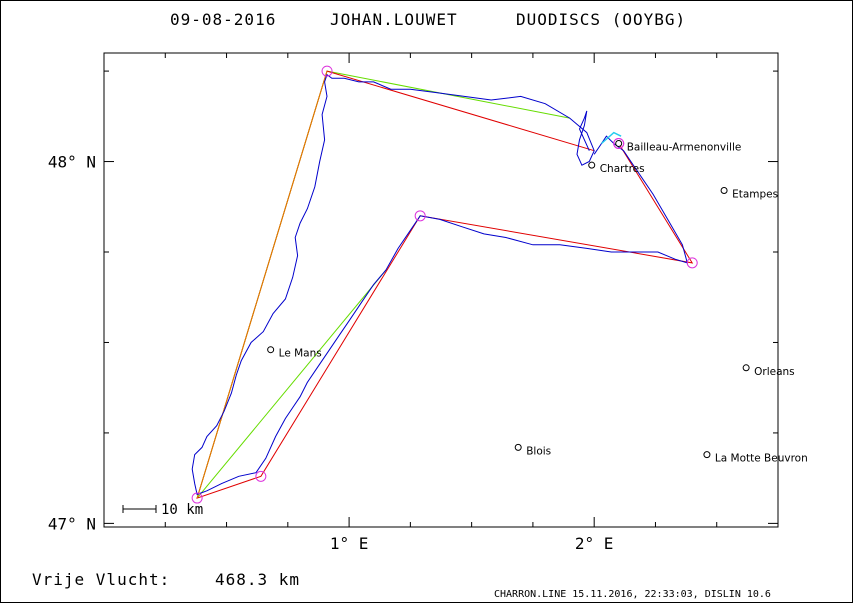 This screenshot has height=603, width=853. Describe the element at coordinates (101, 579) in the screenshot. I see `distance-label: Vrije Vlucht:` at that location.